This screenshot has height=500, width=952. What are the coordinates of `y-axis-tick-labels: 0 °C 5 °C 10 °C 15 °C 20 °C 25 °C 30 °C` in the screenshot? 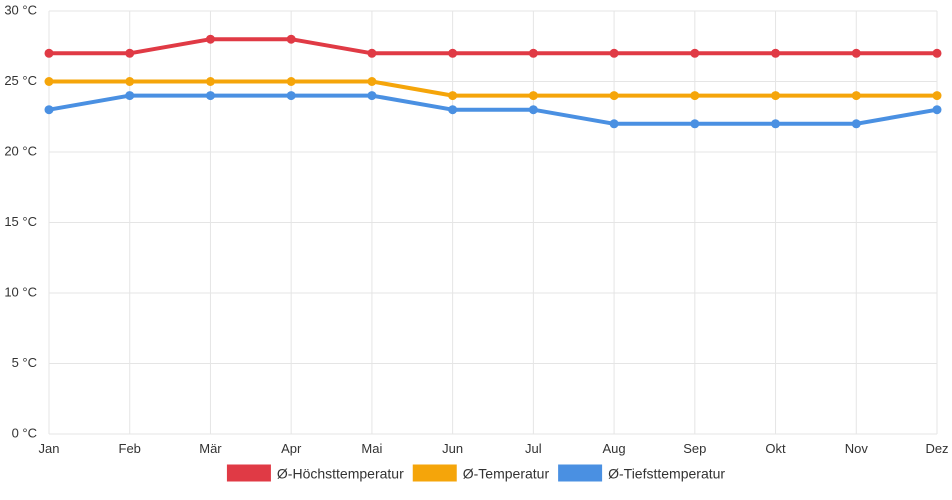 It's located at (20, 221).